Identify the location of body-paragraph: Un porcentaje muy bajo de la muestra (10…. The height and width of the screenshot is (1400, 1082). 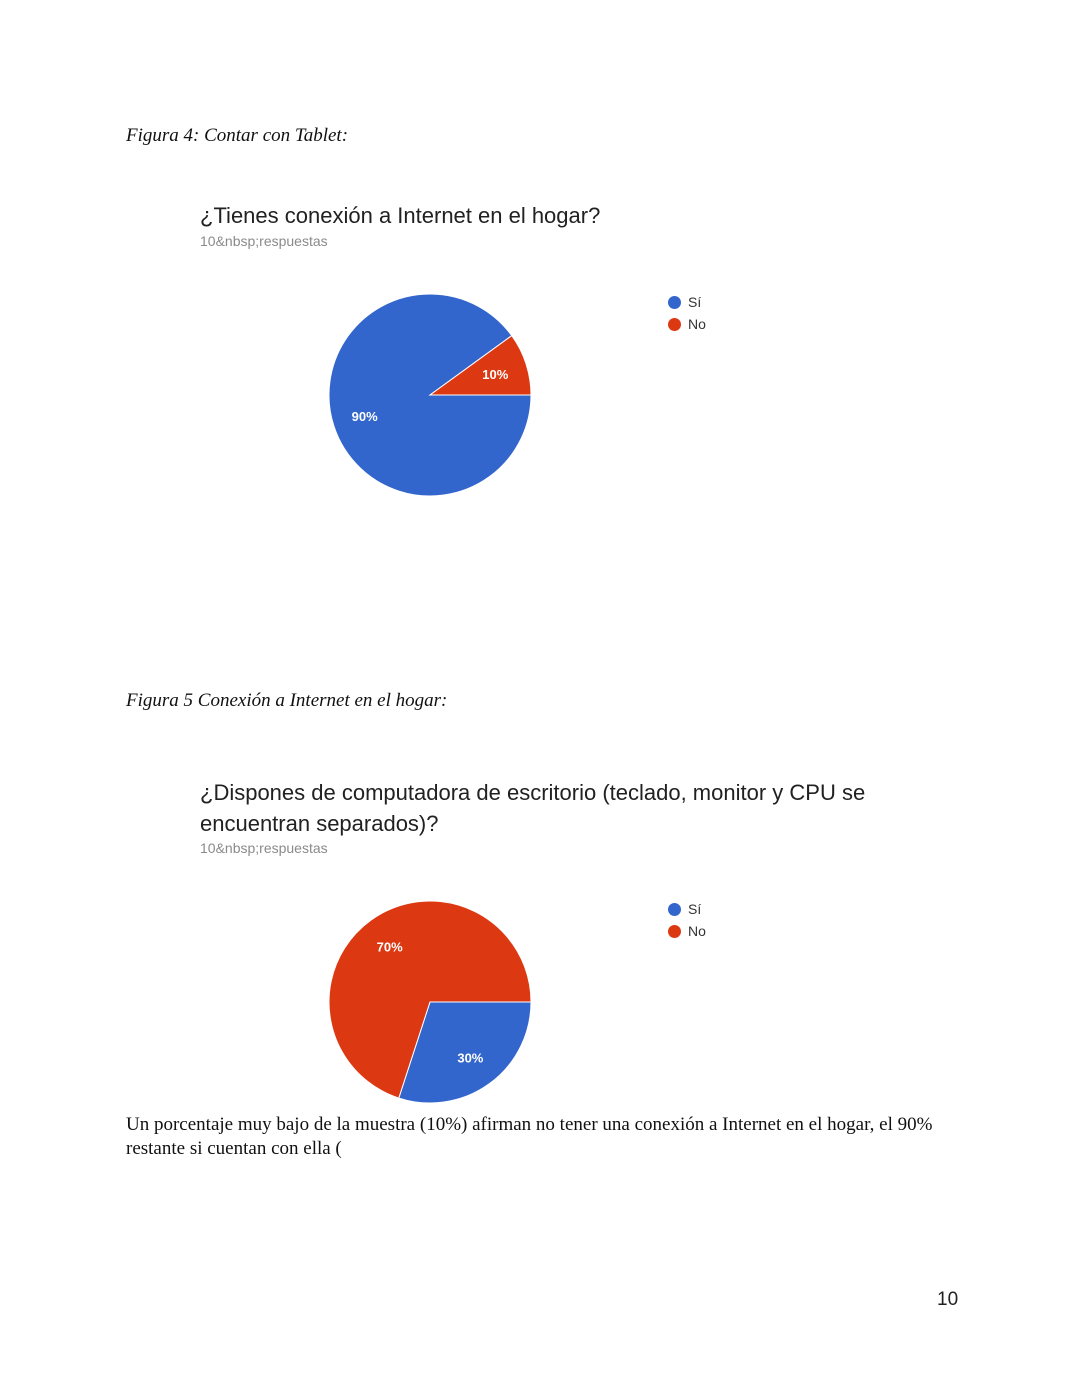
(529, 1136).